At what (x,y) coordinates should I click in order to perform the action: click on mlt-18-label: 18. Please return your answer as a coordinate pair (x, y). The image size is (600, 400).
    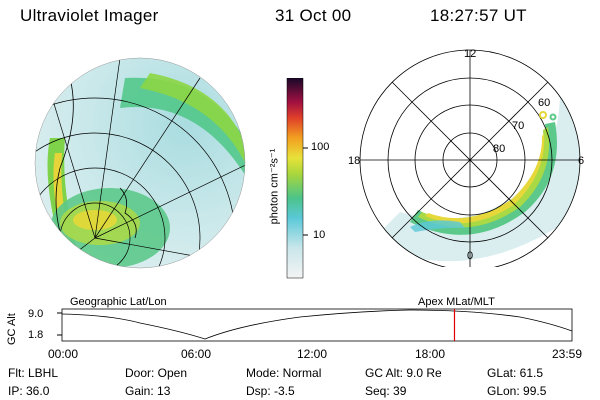
    Looking at the image, I should click on (354, 161).